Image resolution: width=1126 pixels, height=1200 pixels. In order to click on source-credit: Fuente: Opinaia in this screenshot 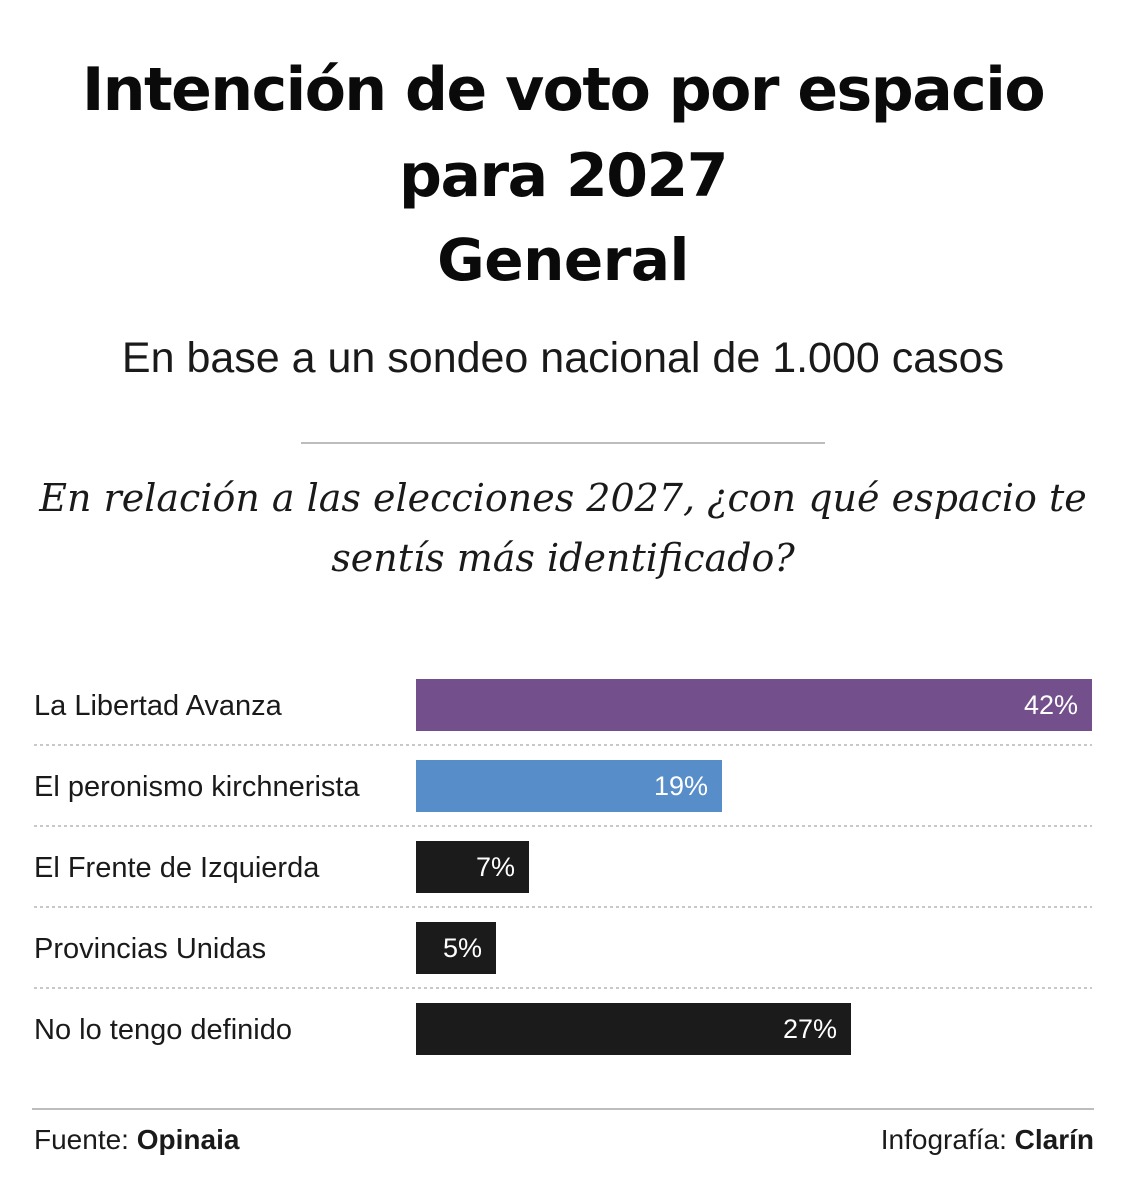, I will do `click(136, 1140)`.